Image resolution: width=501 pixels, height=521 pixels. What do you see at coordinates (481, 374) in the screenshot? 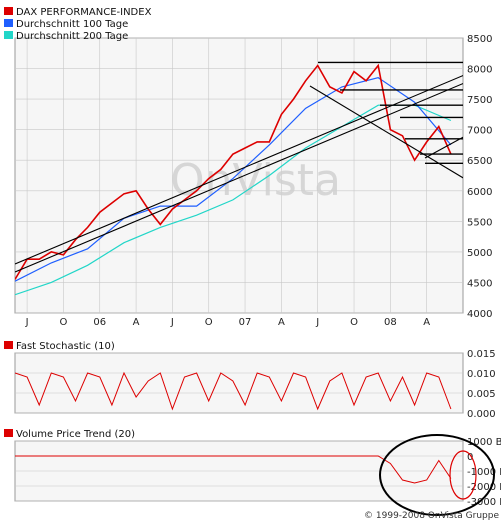
I see `stochastic-y-tick-label: 0.010` at bounding box center [481, 374].